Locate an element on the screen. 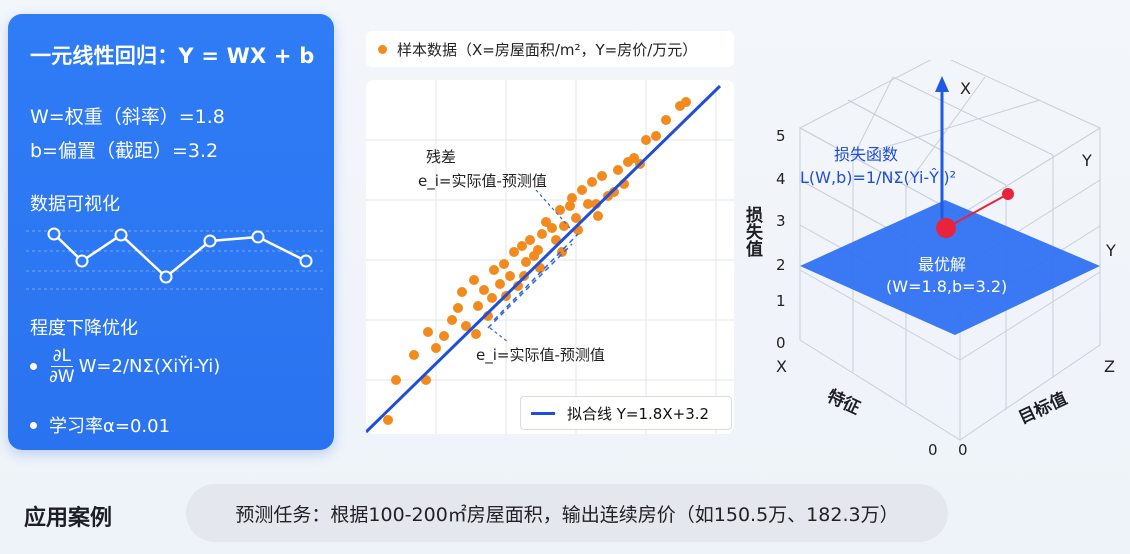 The height and width of the screenshot is (554, 1130). optimum-point is located at coordinates (946, 228).